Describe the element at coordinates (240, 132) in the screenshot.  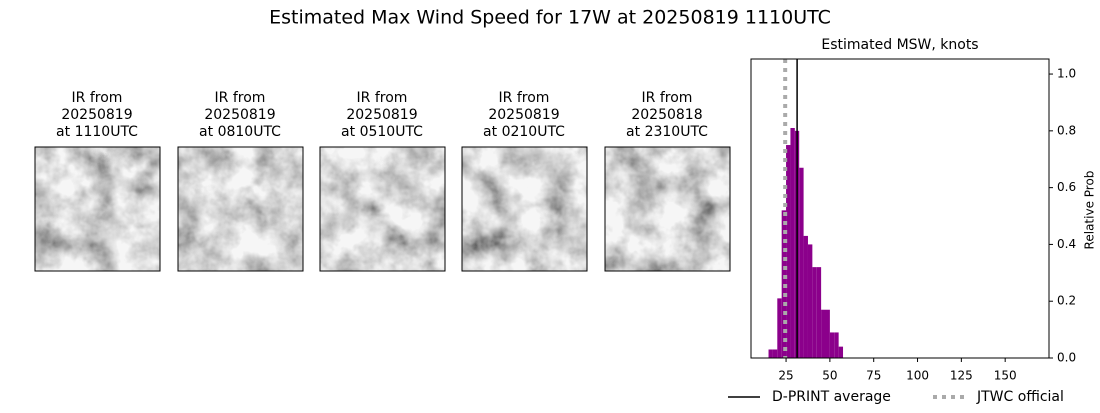
I see `panel-title: at 0810UTC` at that location.